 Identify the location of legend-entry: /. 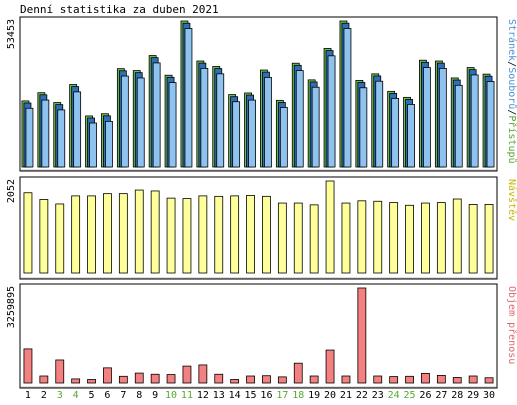
(511, 112).